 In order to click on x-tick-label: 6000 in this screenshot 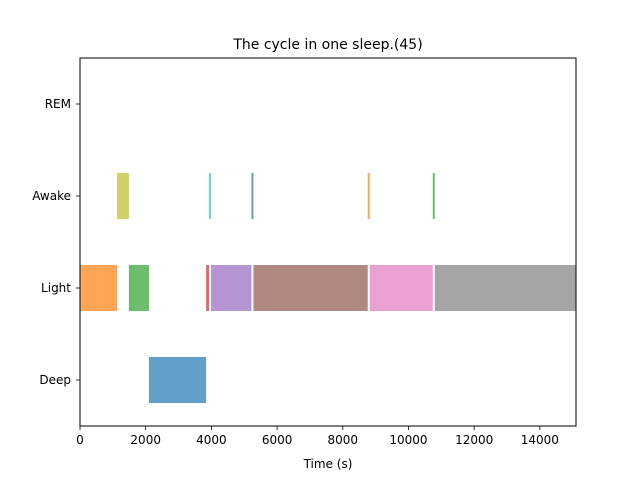, I will do `click(277, 440)`.